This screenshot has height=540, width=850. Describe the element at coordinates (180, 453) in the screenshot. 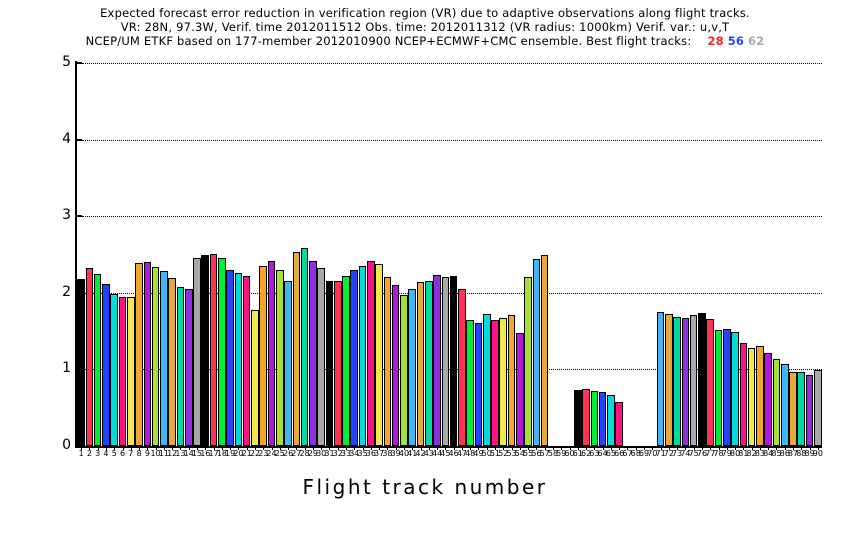

I see `x-tick-label: 13` at that location.